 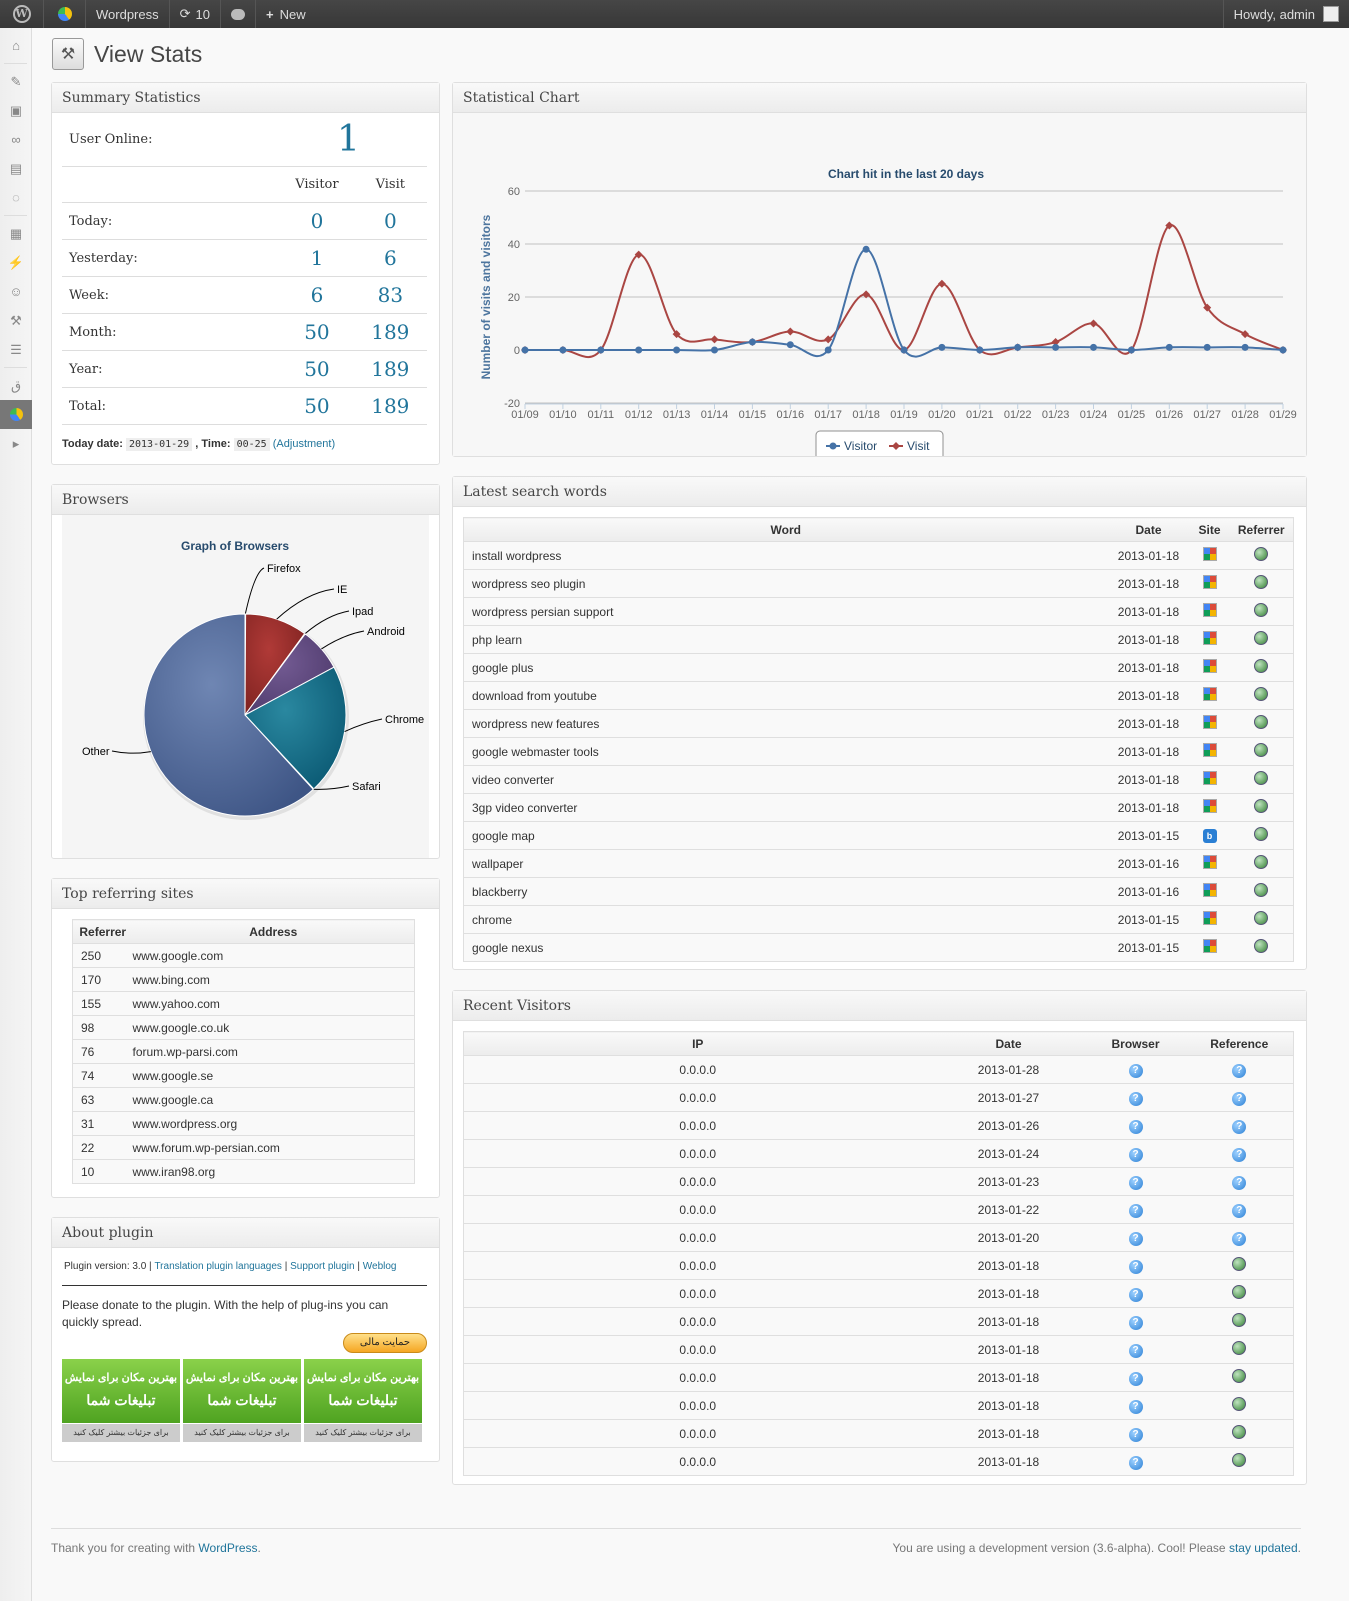 What do you see at coordinates (195, 14) in the screenshot?
I see `updates-link: ⟳ 10` at bounding box center [195, 14].